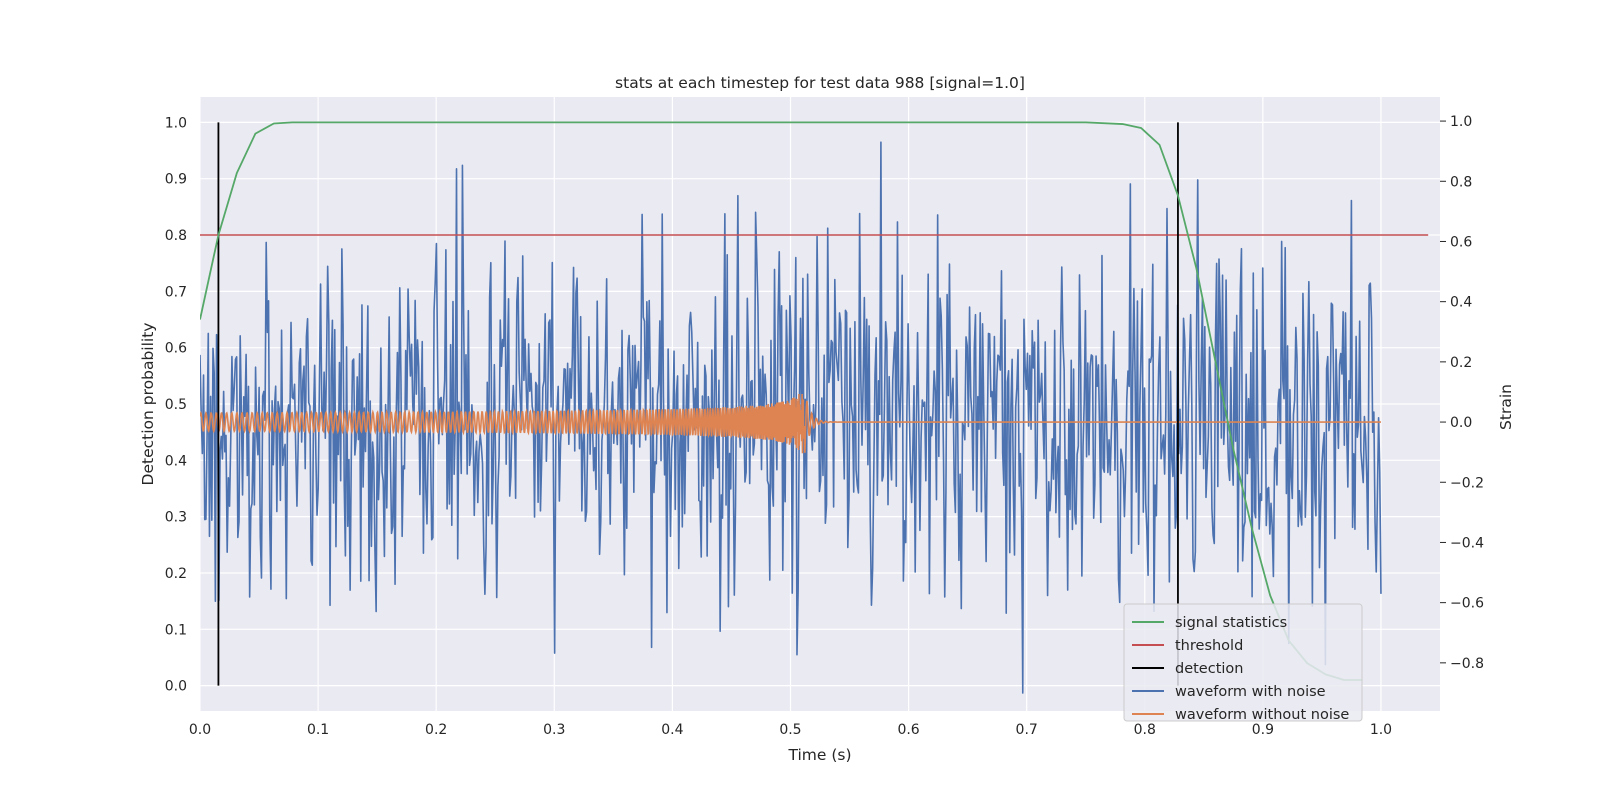 The image size is (1600, 800). What do you see at coordinates (176, 349) in the screenshot?
I see `y-tick-label-left: 0.6` at bounding box center [176, 349].